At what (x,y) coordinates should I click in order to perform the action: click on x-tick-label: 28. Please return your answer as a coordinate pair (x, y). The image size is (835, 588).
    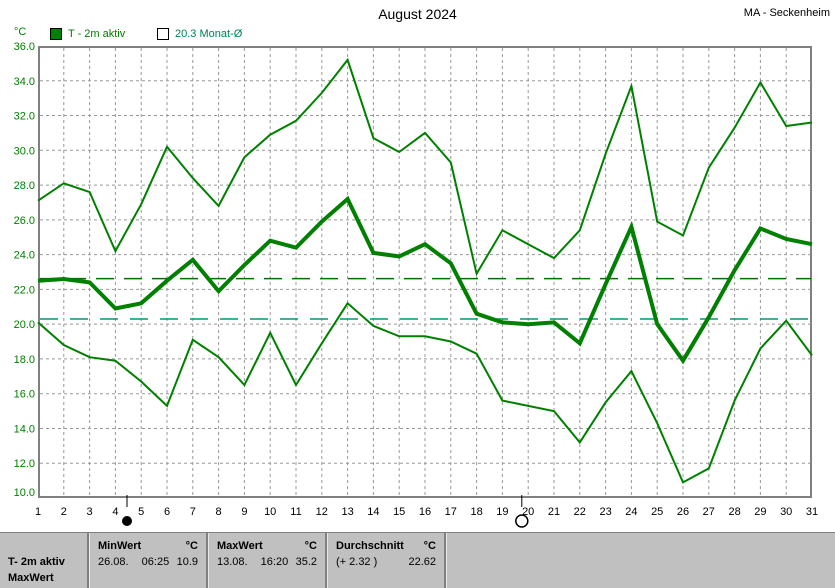
    Looking at the image, I should click on (734, 512).